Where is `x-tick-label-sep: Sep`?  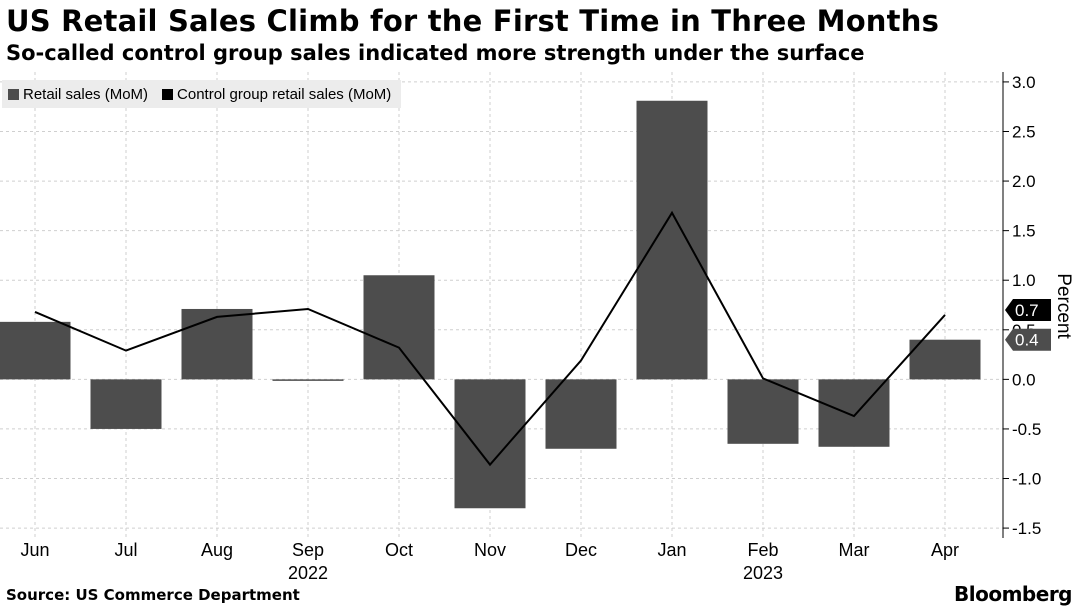
x-tick-label-sep: Sep is located at coordinates (308, 550).